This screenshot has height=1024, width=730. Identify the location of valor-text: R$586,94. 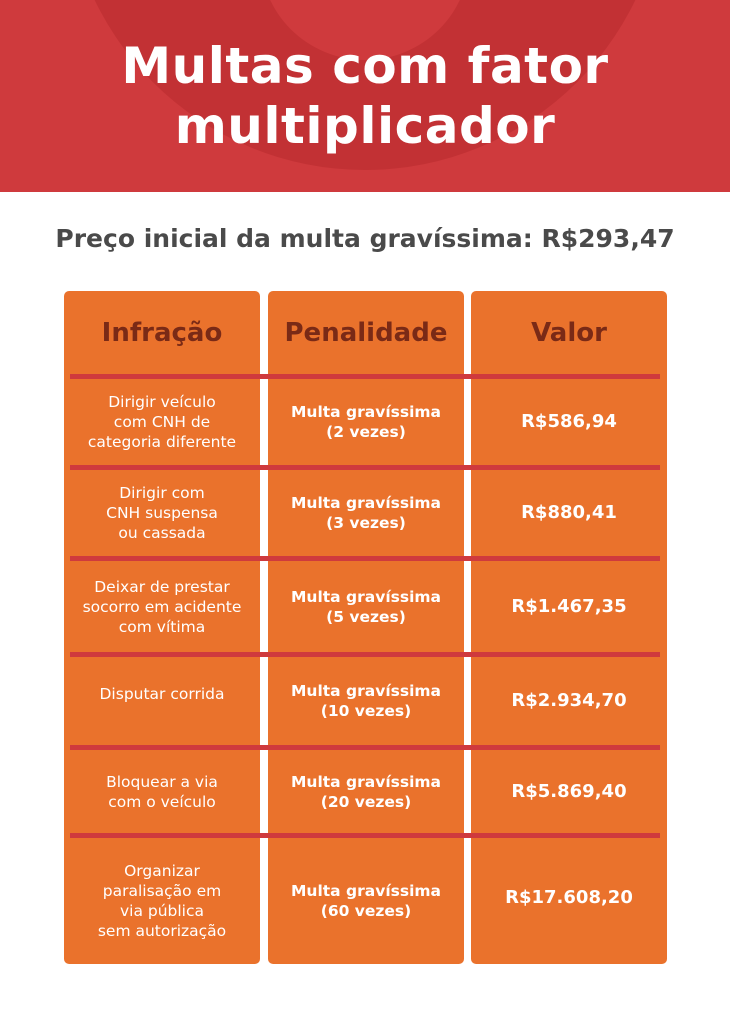
(569, 421).